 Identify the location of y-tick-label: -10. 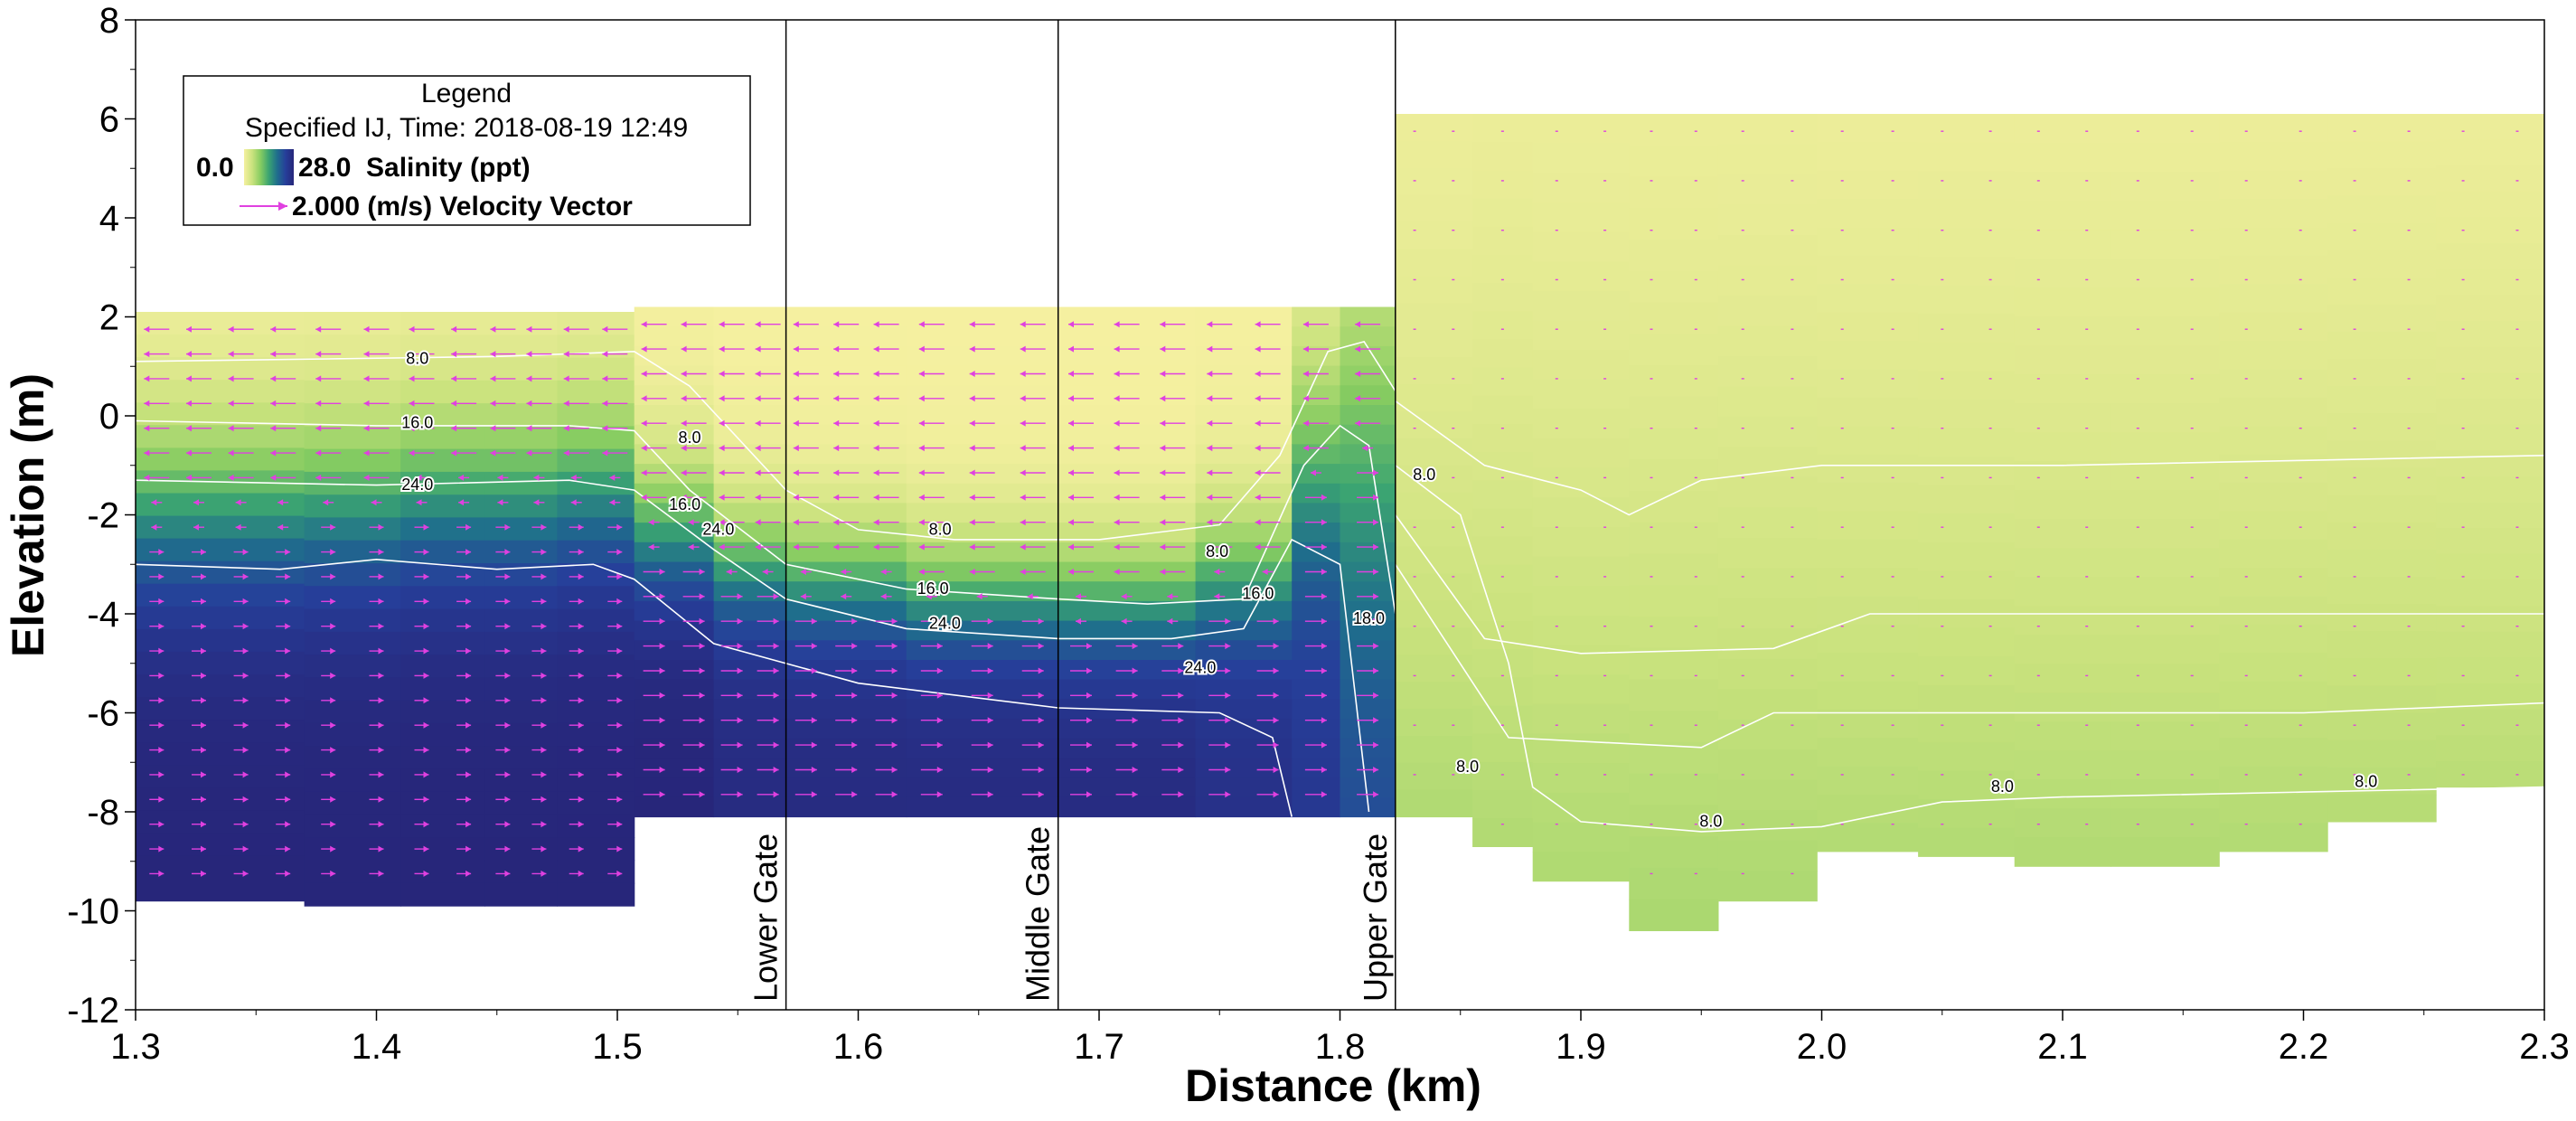
(93, 912).